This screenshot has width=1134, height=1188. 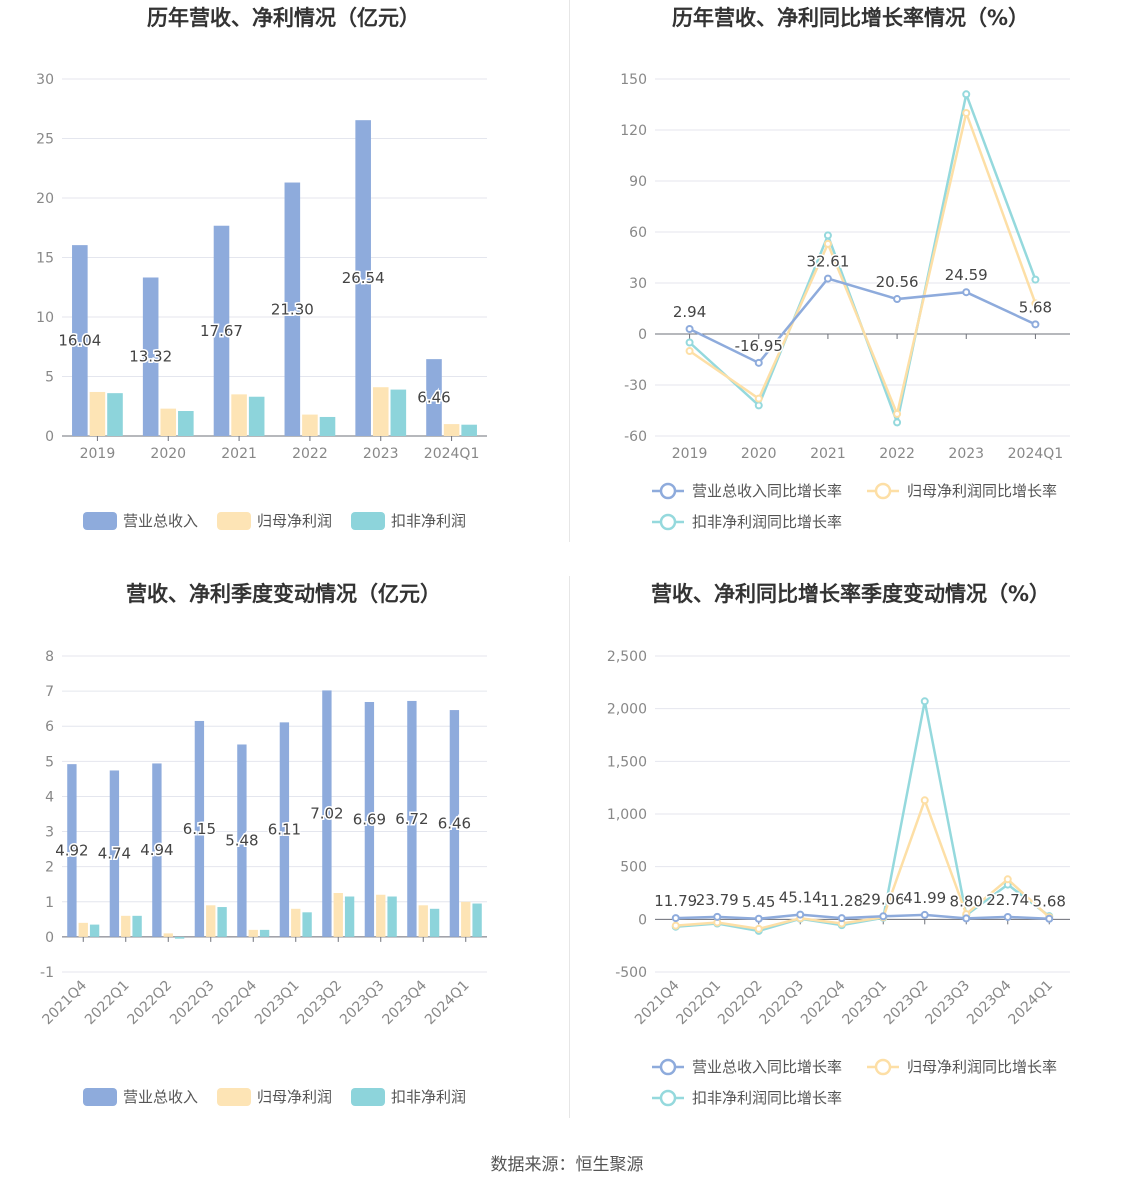 What do you see at coordinates (966, 454) in the screenshot?
I see `x-tick-label: 2023` at bounding box center [966, 454].